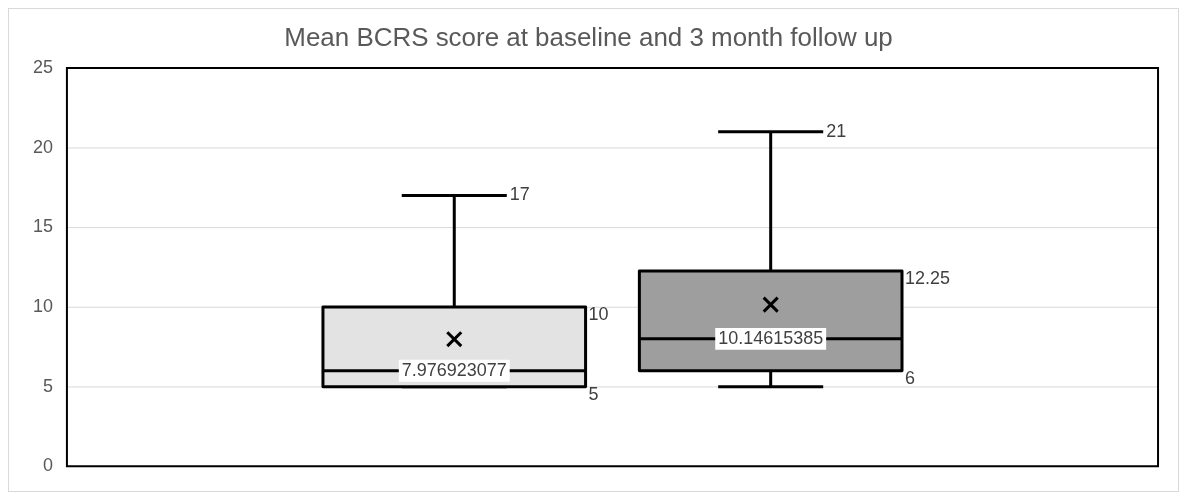  Describe the element at coordinates (588, 36) in the screenshot. I see `chart-title: Mean BCRS score at baseline and 3 month follow up` at that location.